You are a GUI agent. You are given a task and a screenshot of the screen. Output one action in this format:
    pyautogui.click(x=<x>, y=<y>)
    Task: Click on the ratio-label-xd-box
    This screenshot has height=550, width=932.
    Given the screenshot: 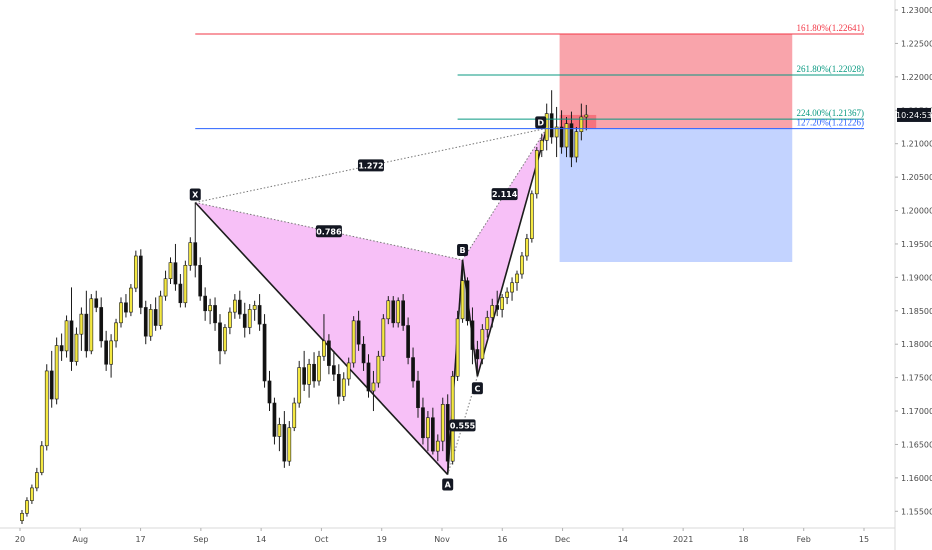 What is the action you would take?
    pyautogui.click(x=370, y=165)
    